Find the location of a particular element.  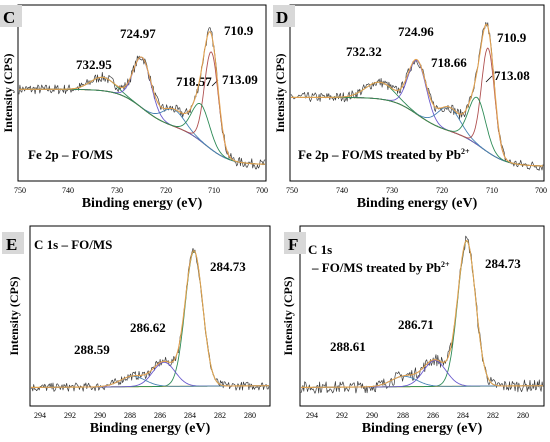

panel-e-tick: 288 is located at coordinates (130, 415).